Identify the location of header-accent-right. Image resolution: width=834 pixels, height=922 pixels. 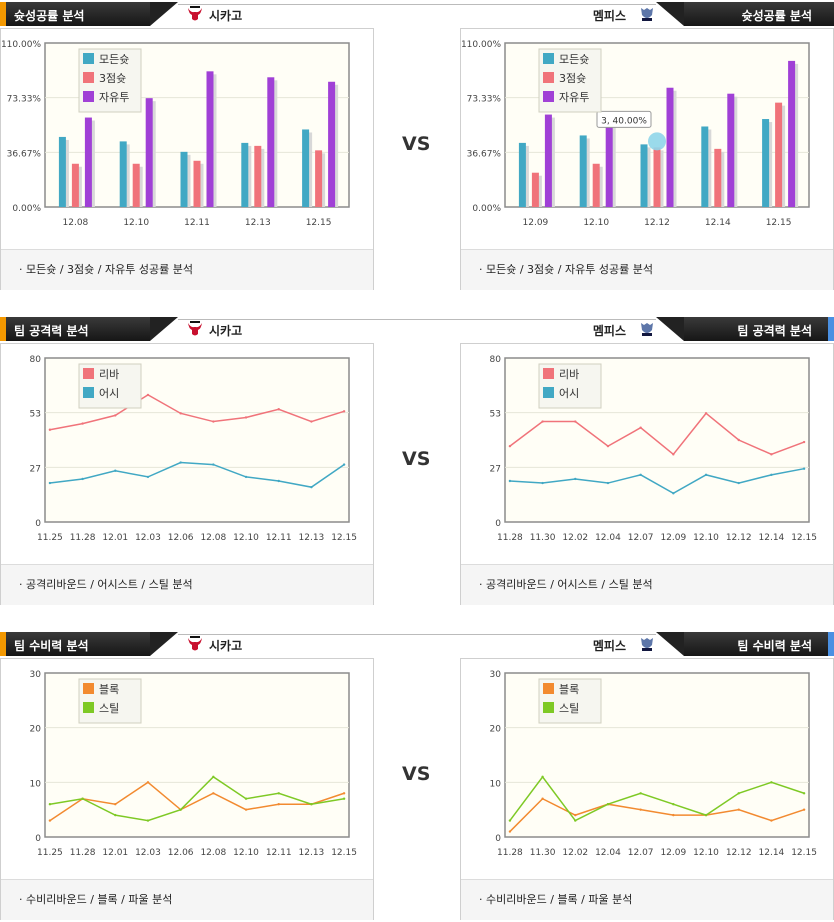
(831, 329).